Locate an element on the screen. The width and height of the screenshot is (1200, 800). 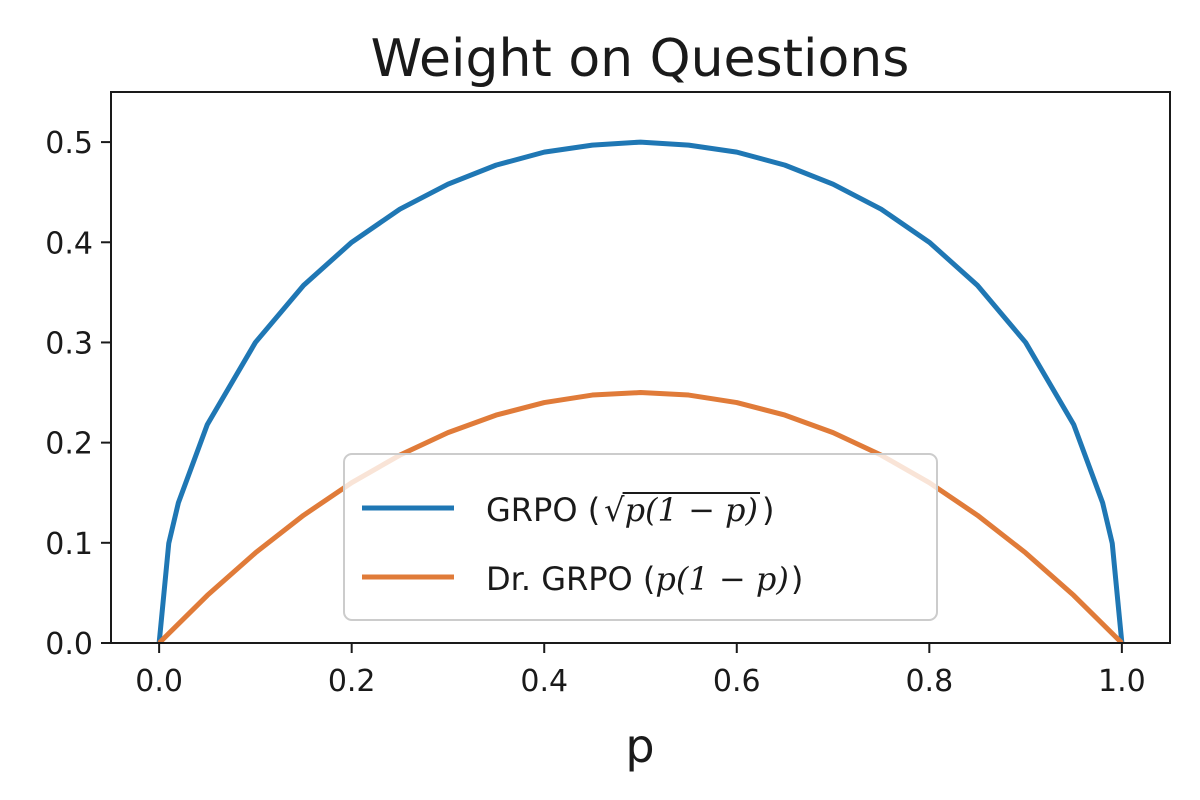
legend-box is located at coordinates (640, 537).